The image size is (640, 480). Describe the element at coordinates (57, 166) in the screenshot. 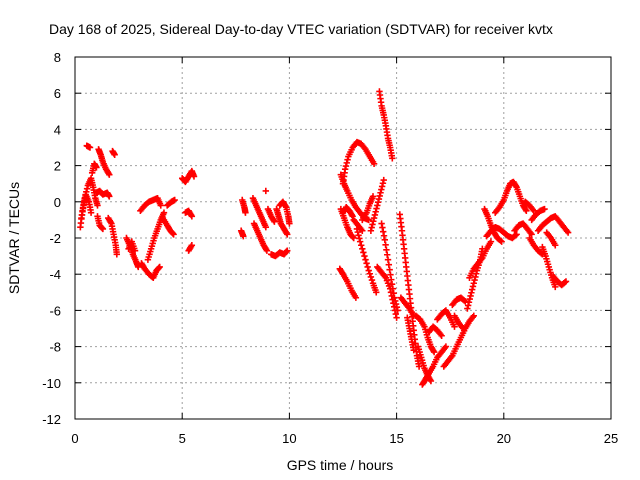

I see `y-tick-label: 2` at that location.